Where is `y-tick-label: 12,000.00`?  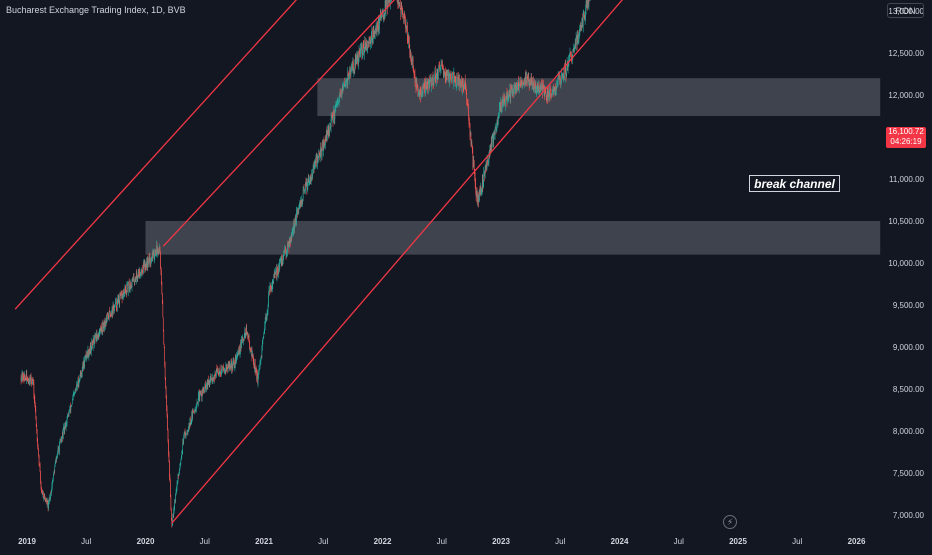
y-tick-label: 12,000.00 is located at coordinates (906, 95).